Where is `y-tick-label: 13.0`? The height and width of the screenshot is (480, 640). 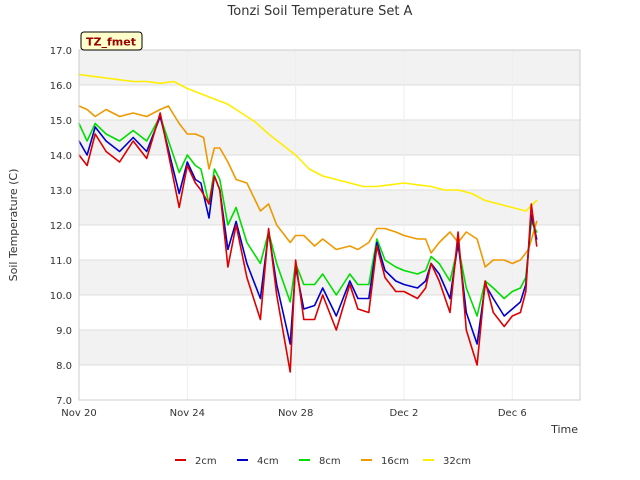 y-tick-label: 13.0 is located at coordinates (61, 191).